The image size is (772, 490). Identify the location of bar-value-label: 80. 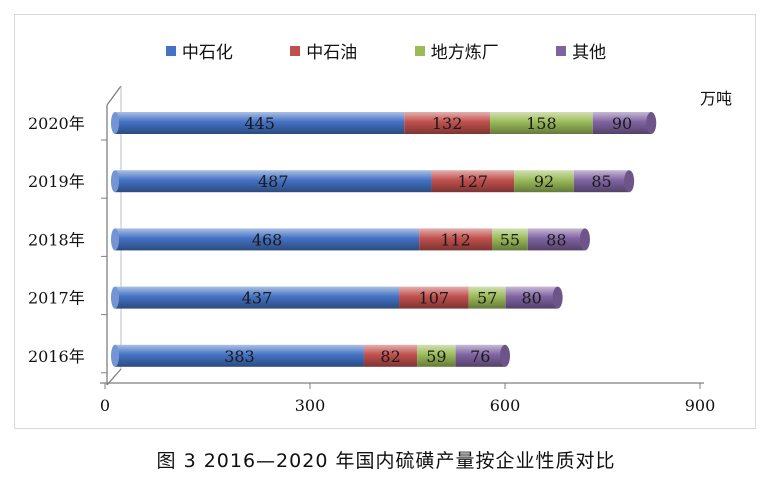
(531, 298).